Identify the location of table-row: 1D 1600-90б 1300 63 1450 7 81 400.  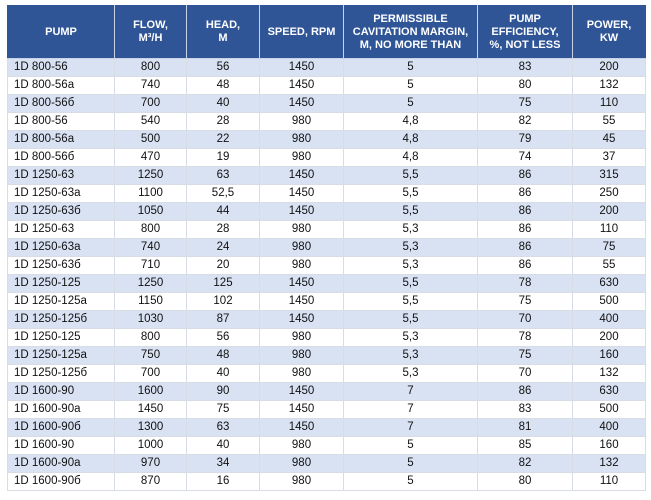
(326, 427).